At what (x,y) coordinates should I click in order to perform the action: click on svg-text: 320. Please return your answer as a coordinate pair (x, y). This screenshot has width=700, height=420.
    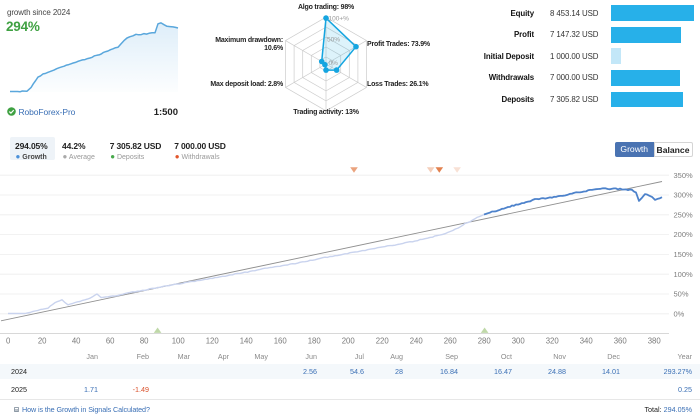
    Looking at the image, I should click on (553, 341).